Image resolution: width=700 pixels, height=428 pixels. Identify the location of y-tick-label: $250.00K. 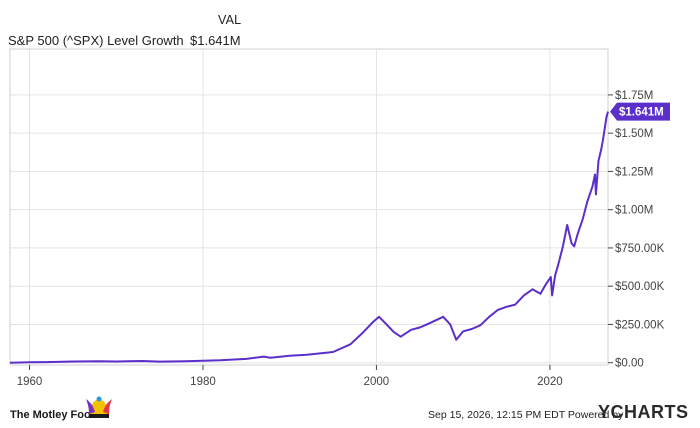
(640, 325).